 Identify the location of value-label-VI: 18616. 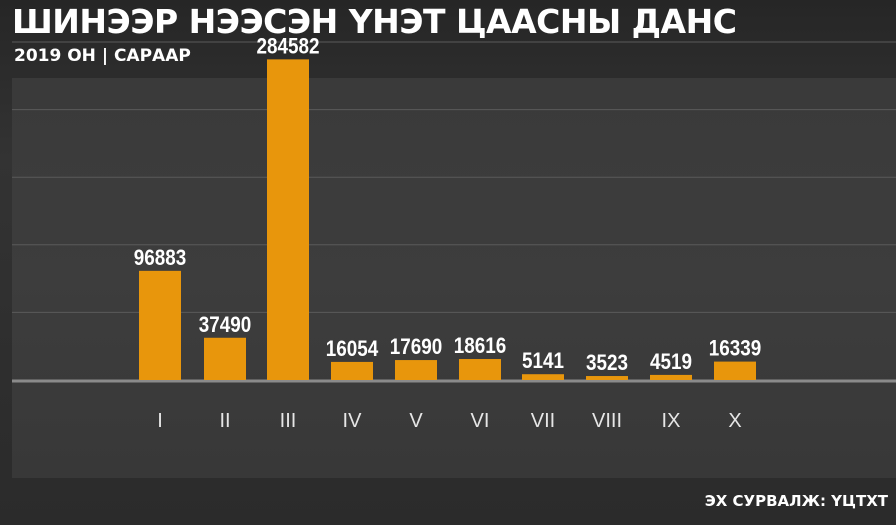
(480, 345).